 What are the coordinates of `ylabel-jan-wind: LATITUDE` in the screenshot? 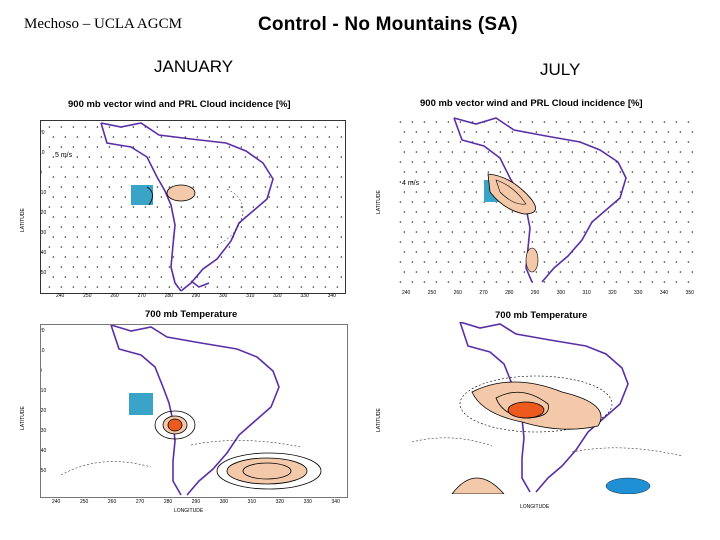 It's located at (23, 220).